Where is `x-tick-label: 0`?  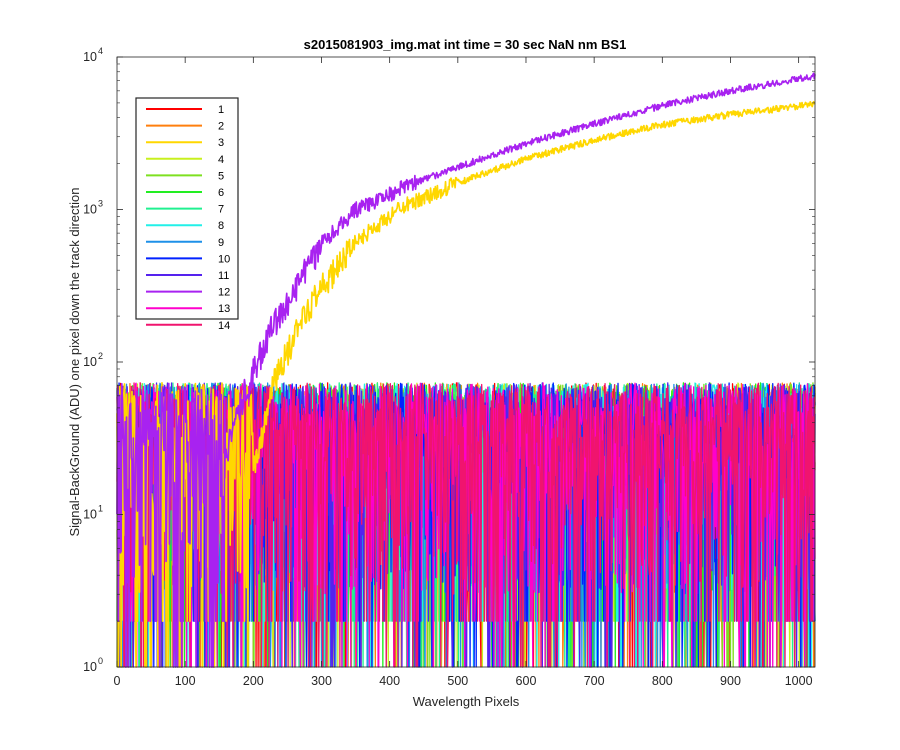 x-tick-label: 0 is located at coordinates (117, 681).